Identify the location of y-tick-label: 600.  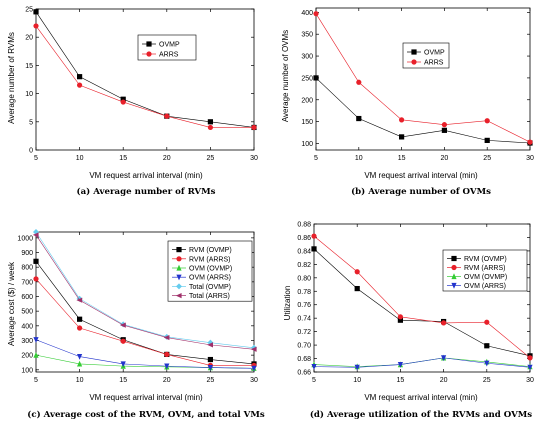
(27, 297).